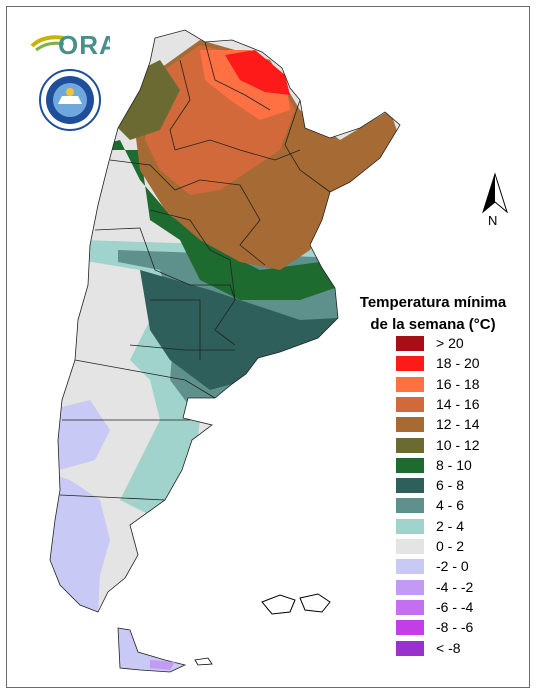  I want to click on legend-item: 0 - 2, so click(465, 546).